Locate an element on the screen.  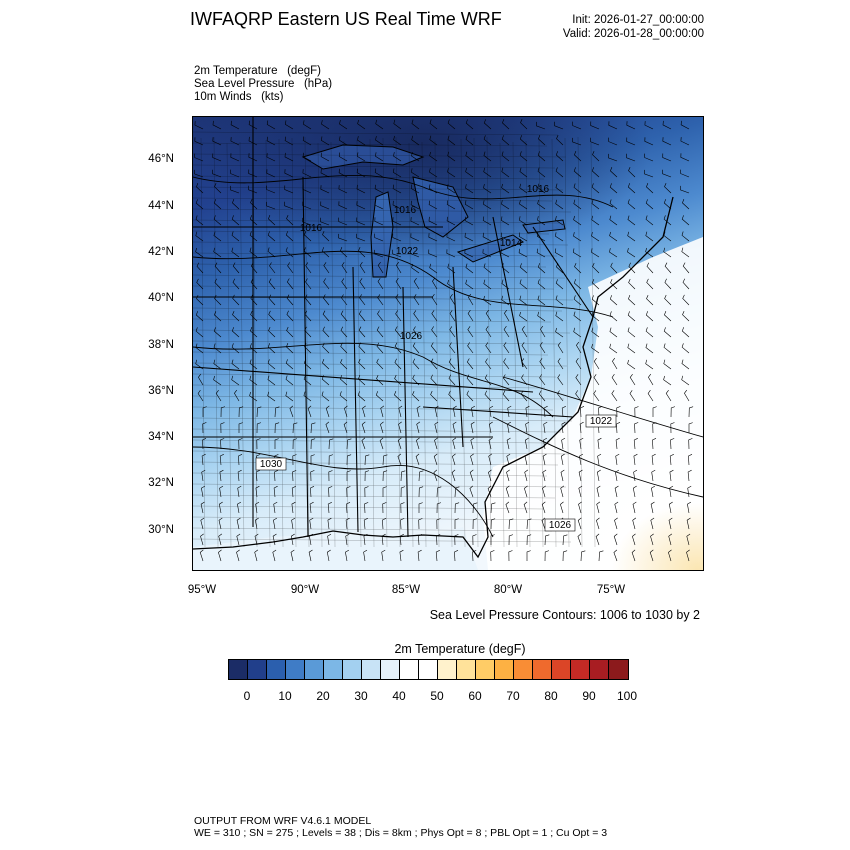
latitude-label: 38°N is located at coordinates (161, 345).